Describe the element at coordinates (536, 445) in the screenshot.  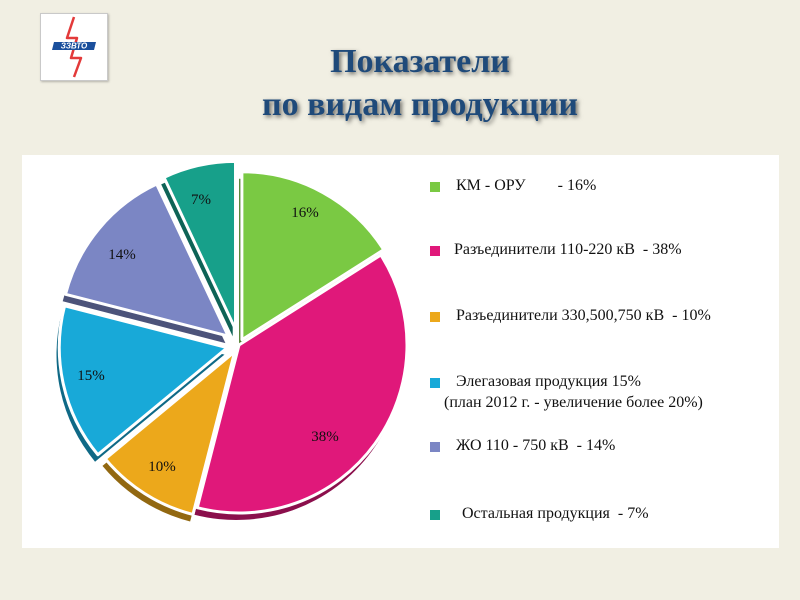
I see `legend-label: ЖО 110 - 750 кВ - 14%` at that location.